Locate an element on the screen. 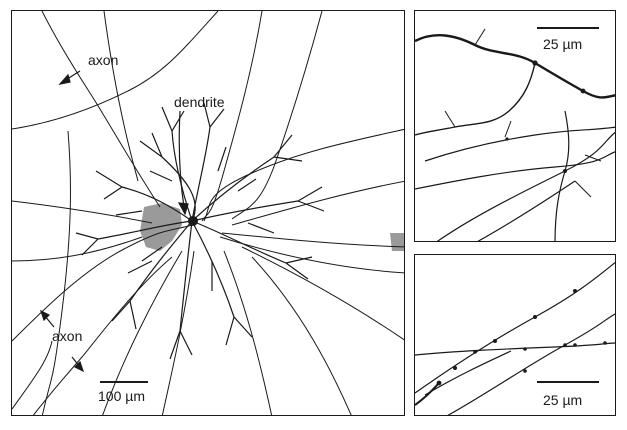 The width and height of the screenshot is (627, 430). axon-detail-drawing-bottom is located at coordinates (515, 338).